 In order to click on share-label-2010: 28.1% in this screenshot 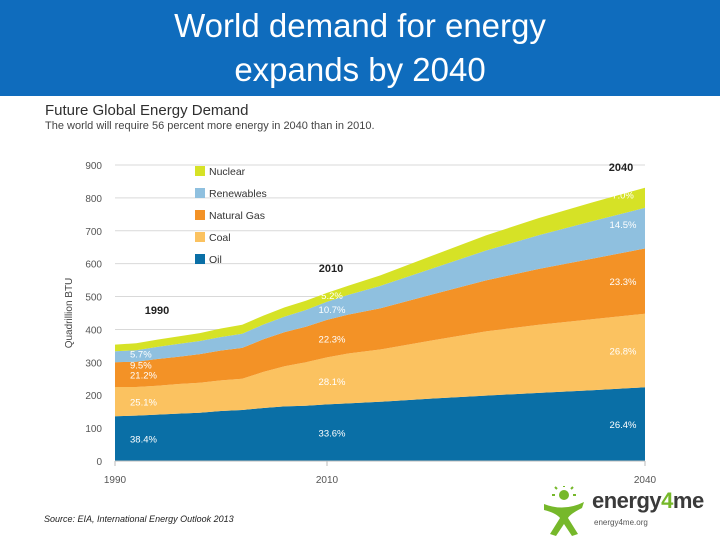, I will do `click(332, 382)`.